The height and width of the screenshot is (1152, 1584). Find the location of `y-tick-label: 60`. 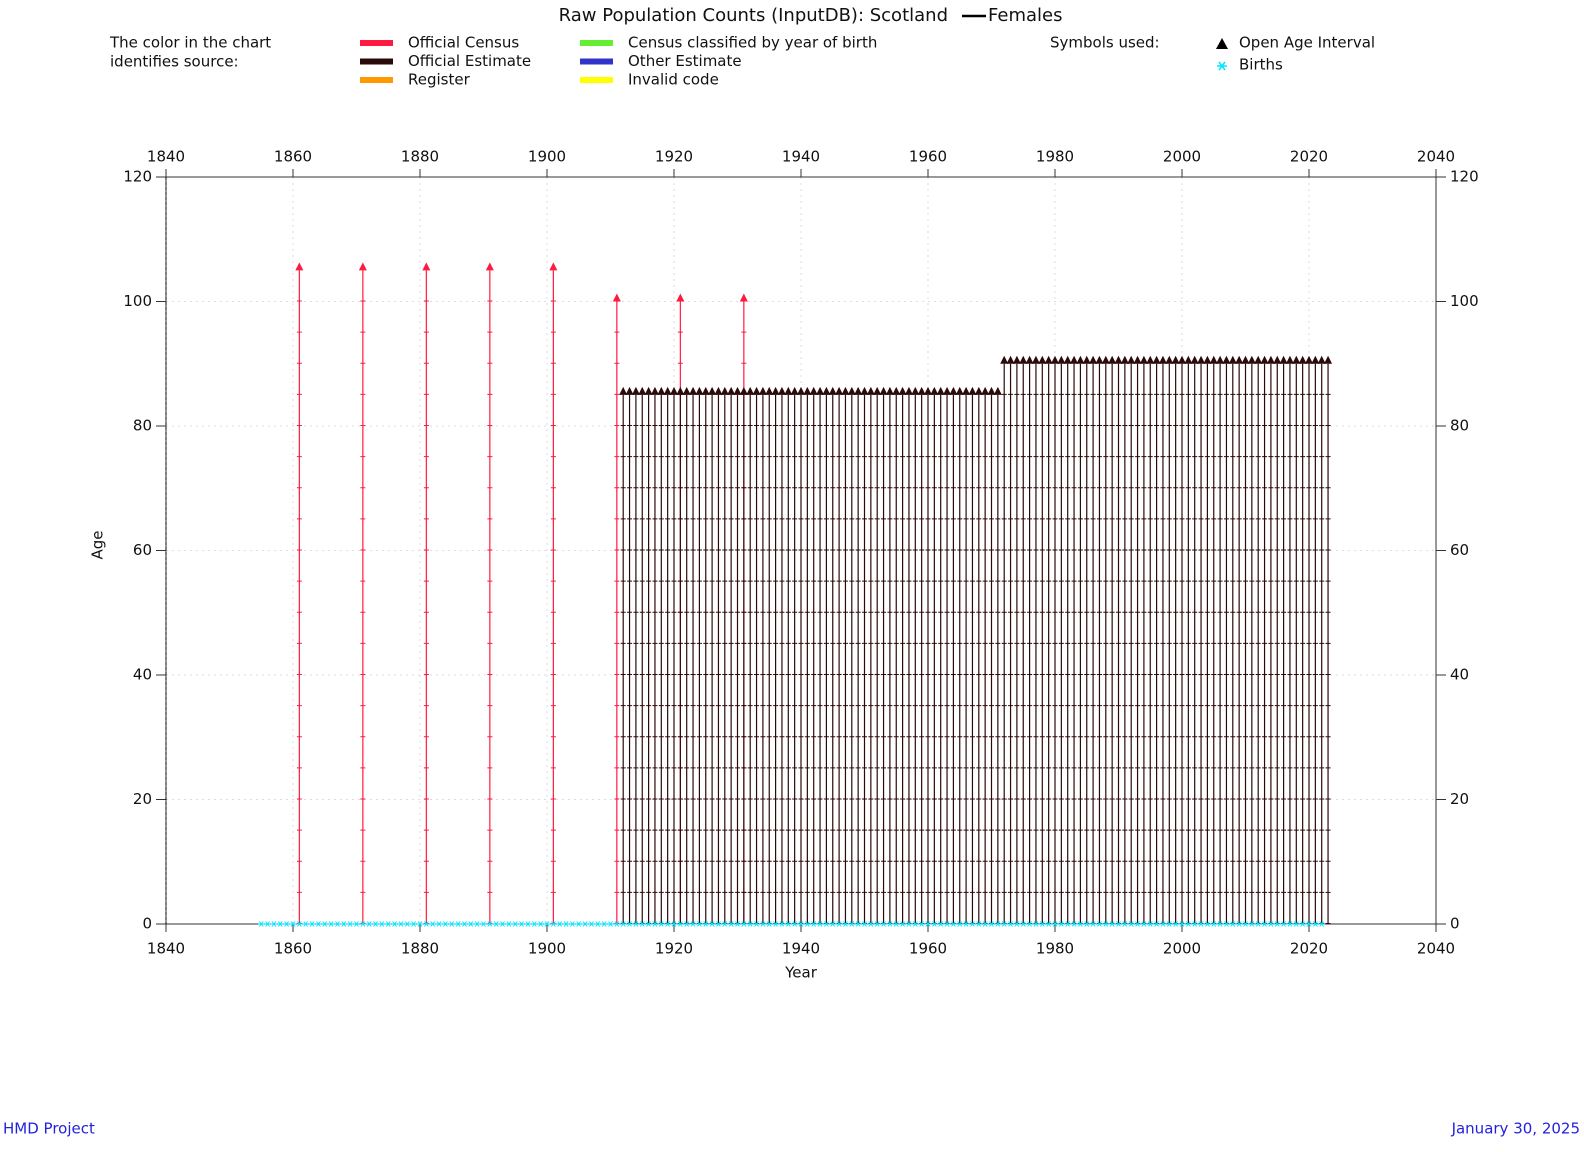

y-tick-label: 60 is located at coordinates (142, 550).